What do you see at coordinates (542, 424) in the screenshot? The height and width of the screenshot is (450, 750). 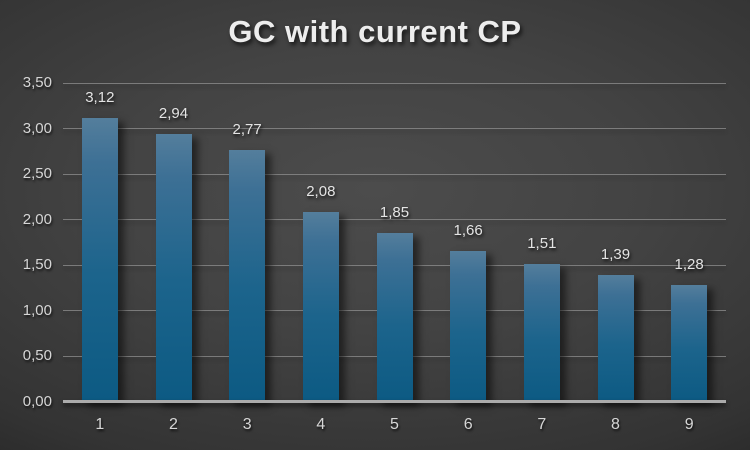 I see `x-axis-tick-label: 7` at bounding box center [542, 424].